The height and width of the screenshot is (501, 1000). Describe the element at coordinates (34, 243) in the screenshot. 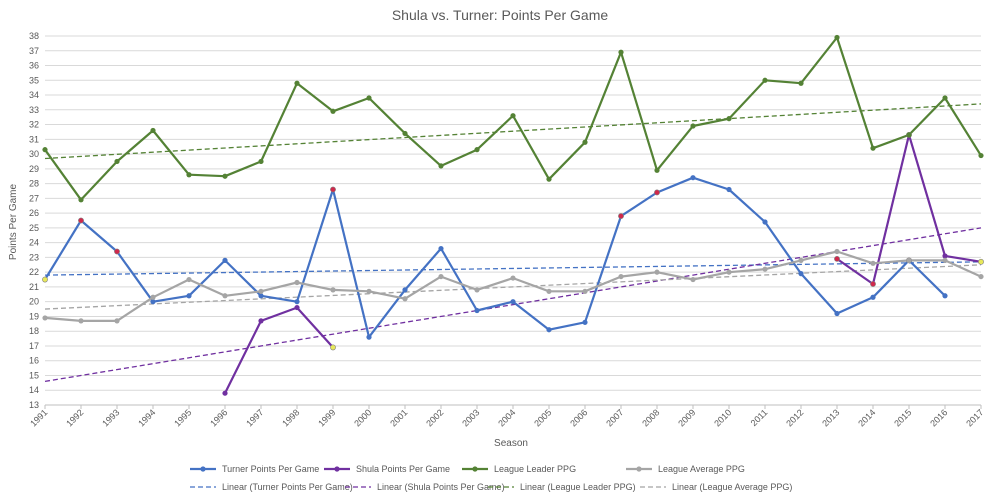

I see `y-tick-label: 24` at that location.